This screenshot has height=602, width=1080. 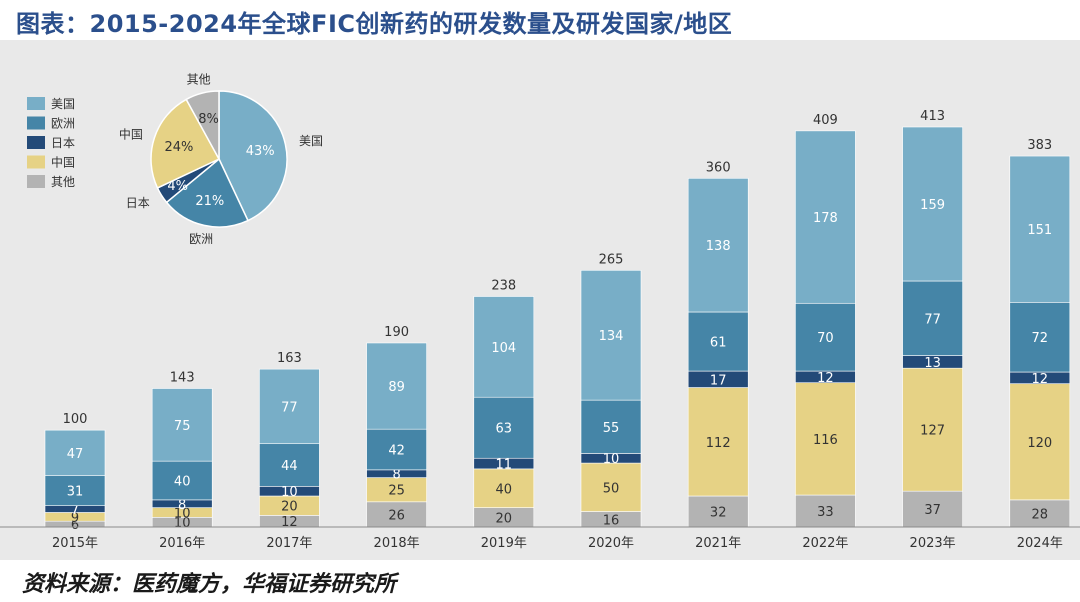 What do you see at coordinates (718, 543) in the screenshot?
I see `x-tick-label: 2021年` at bounding box center [718, 543].